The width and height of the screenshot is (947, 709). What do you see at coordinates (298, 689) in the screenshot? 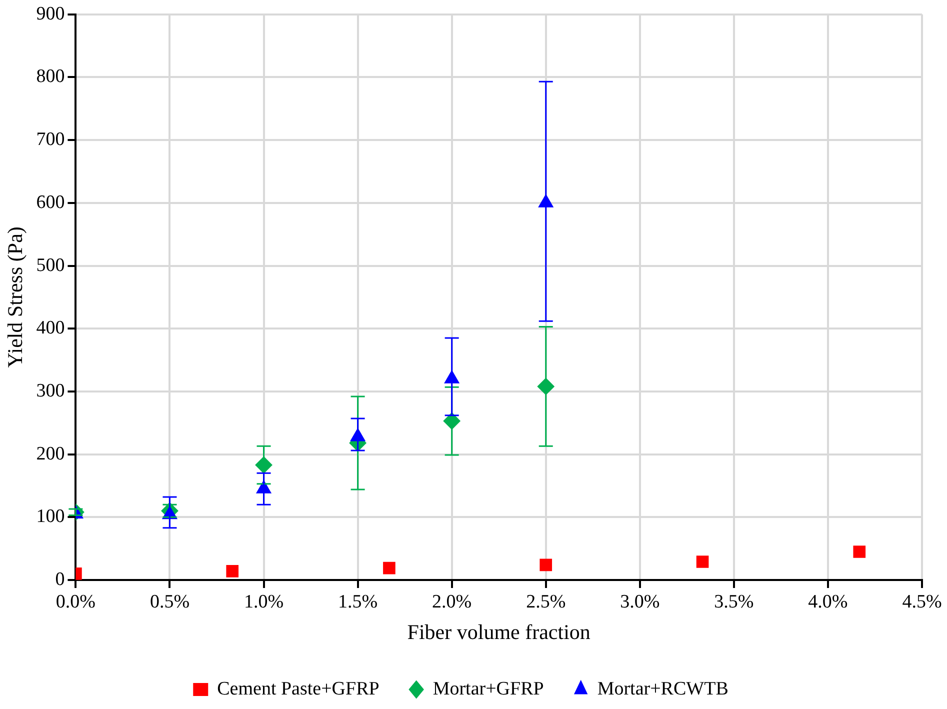
I see `legend-label: Cement Paste+GFRP` at bounding box center [298, 689].